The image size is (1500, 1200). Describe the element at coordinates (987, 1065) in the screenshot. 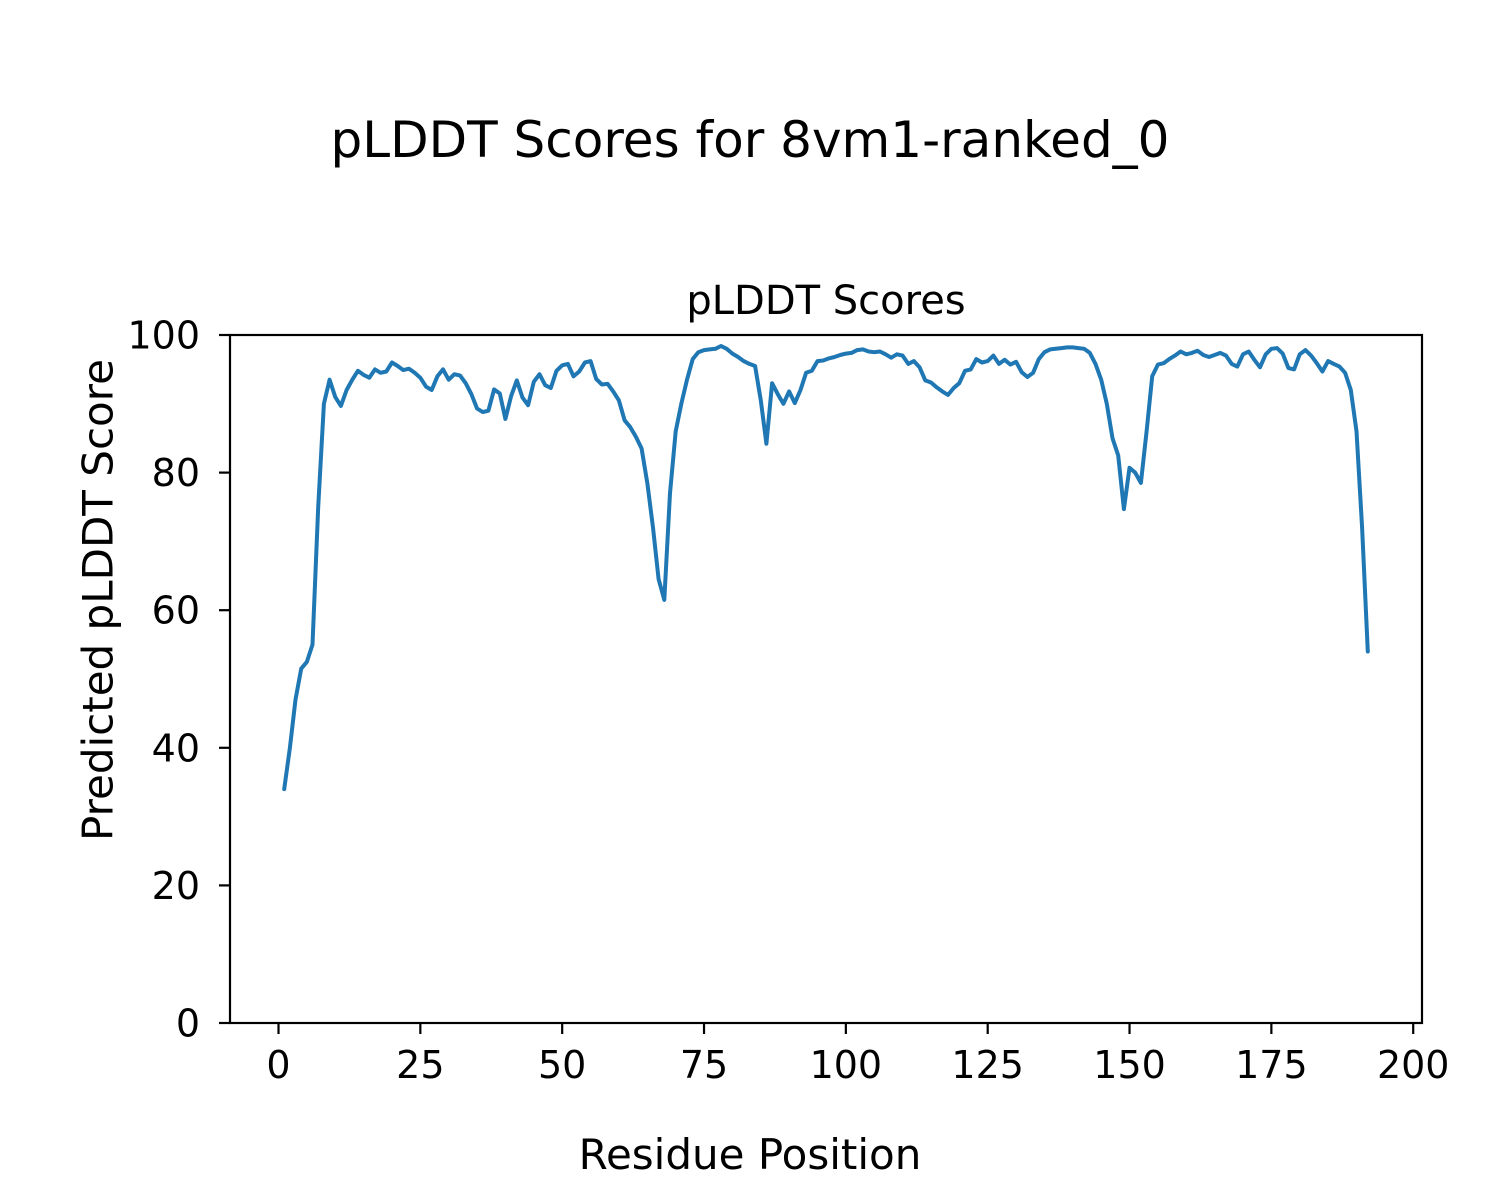

I see `x-tick-label: 125` at that location.